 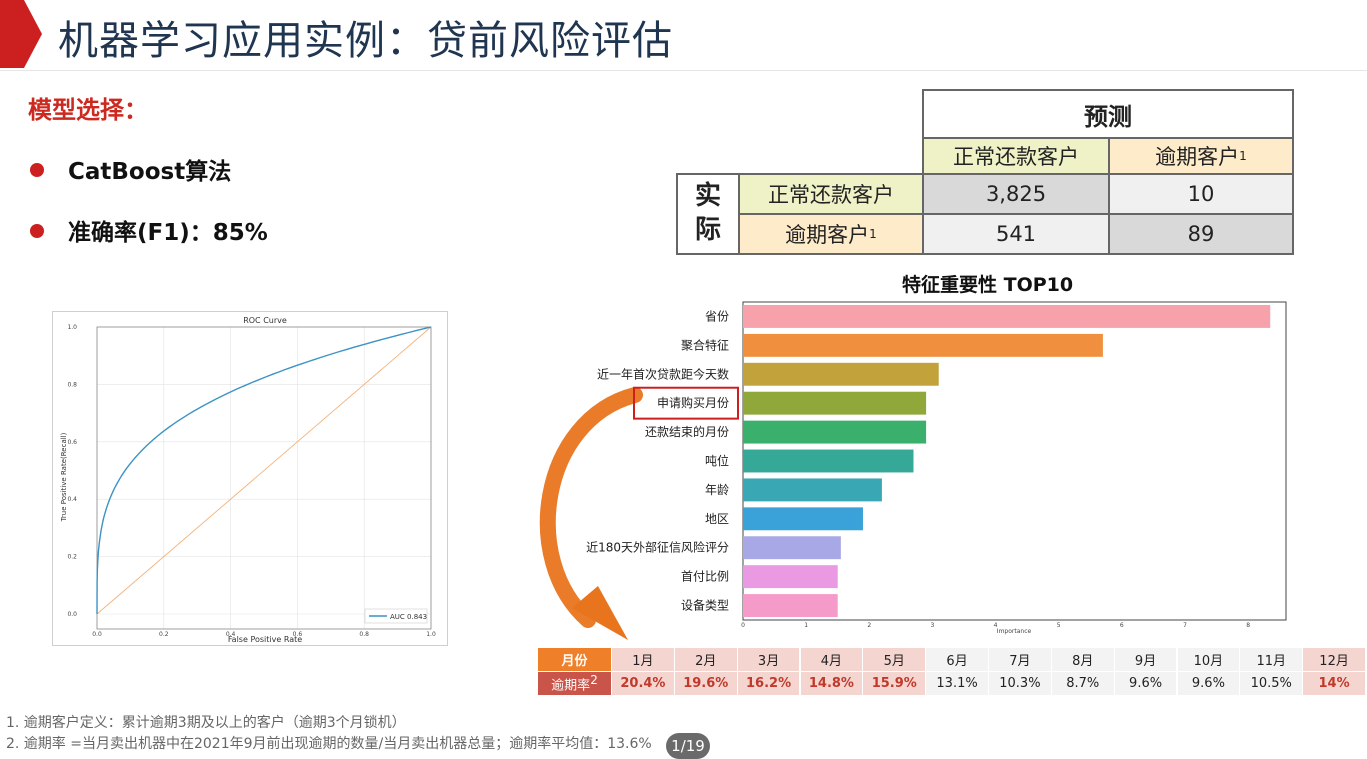 I want to click on roc-grid, so click(x=264, y=477).